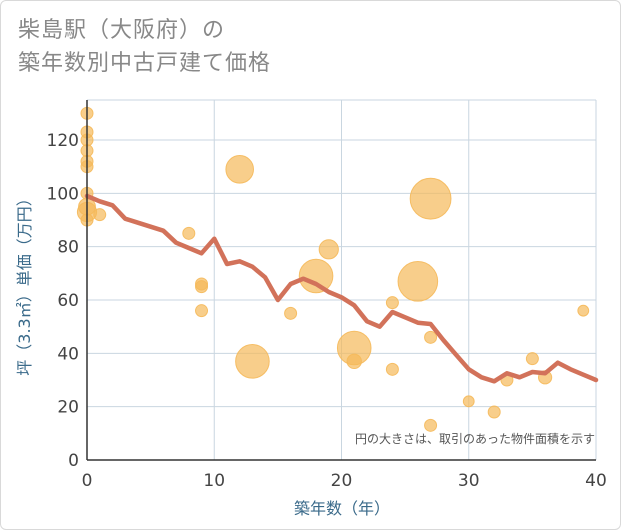 The image size is (621, 530). What do you see at coordinates (342, 481) in the screenshot?
I see `x-tick-label-20: 20` at bounding box center [342, 481].